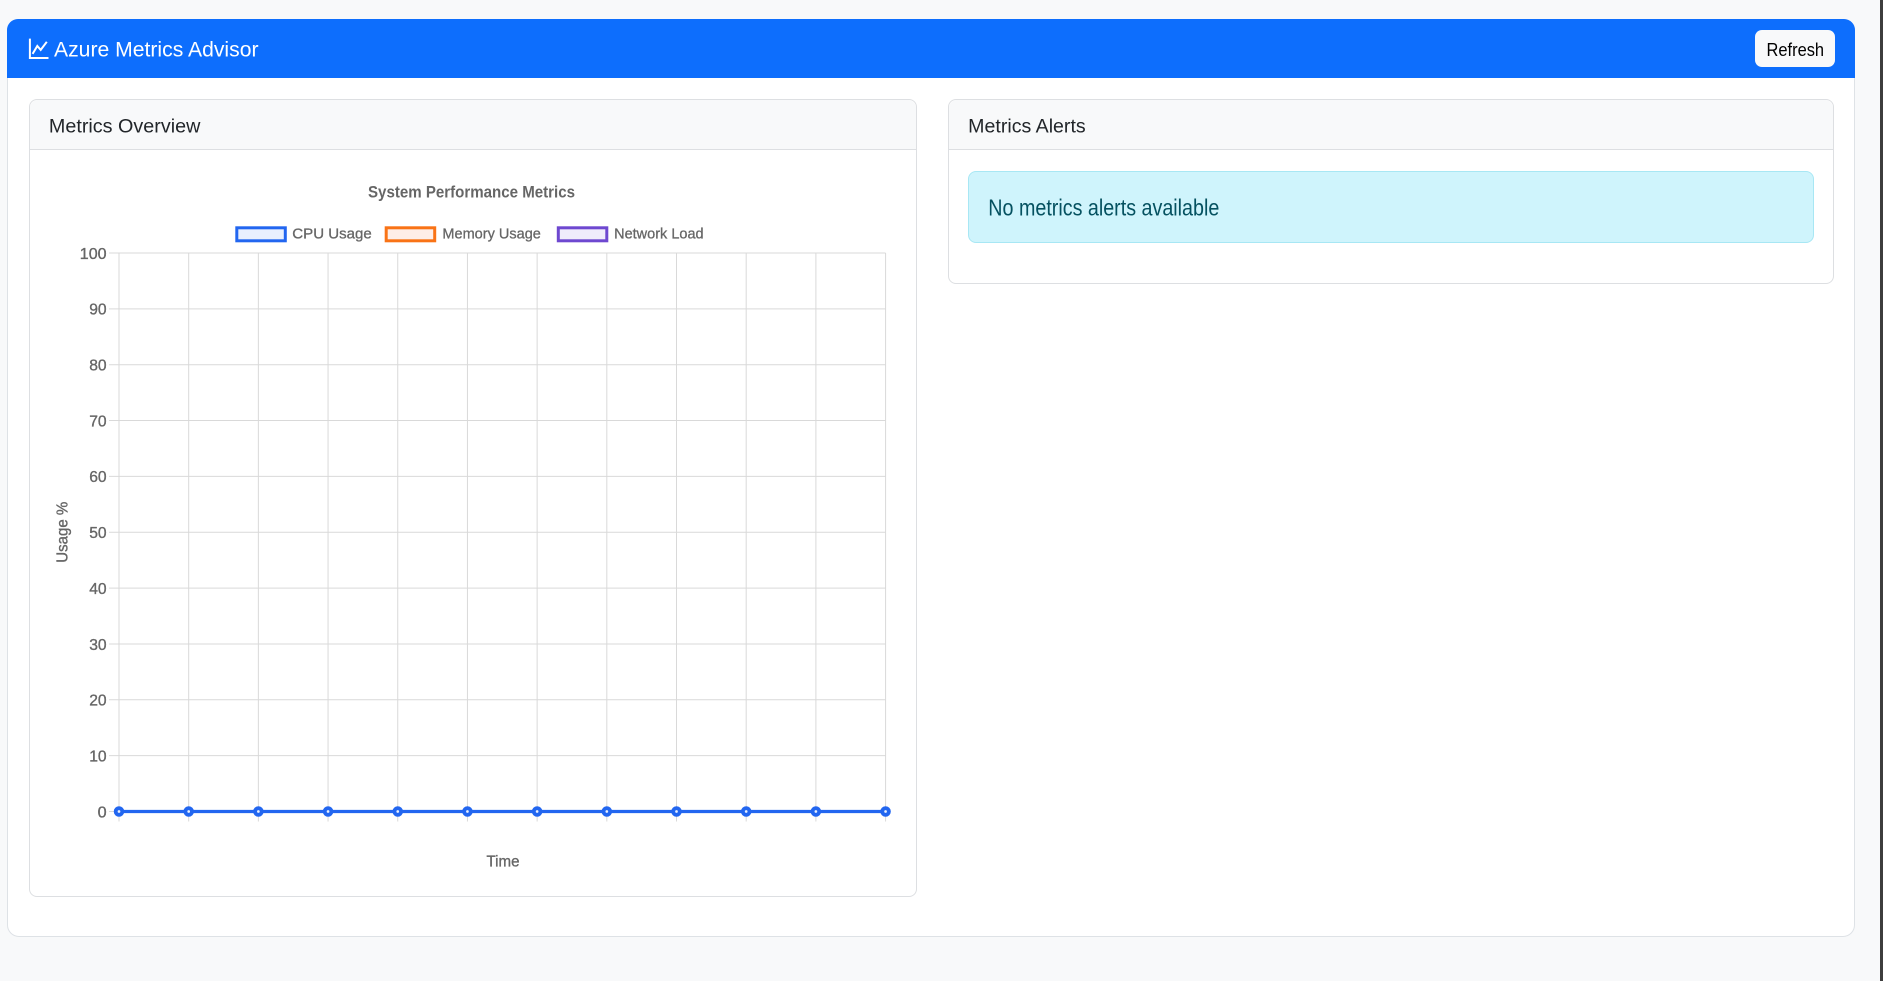 The height and width of the screenshot is (981, 1883). What do you see at coordinates (102, 812) in the screenshot?
I see `svg-text: 0` at bounding box center [102, 812].